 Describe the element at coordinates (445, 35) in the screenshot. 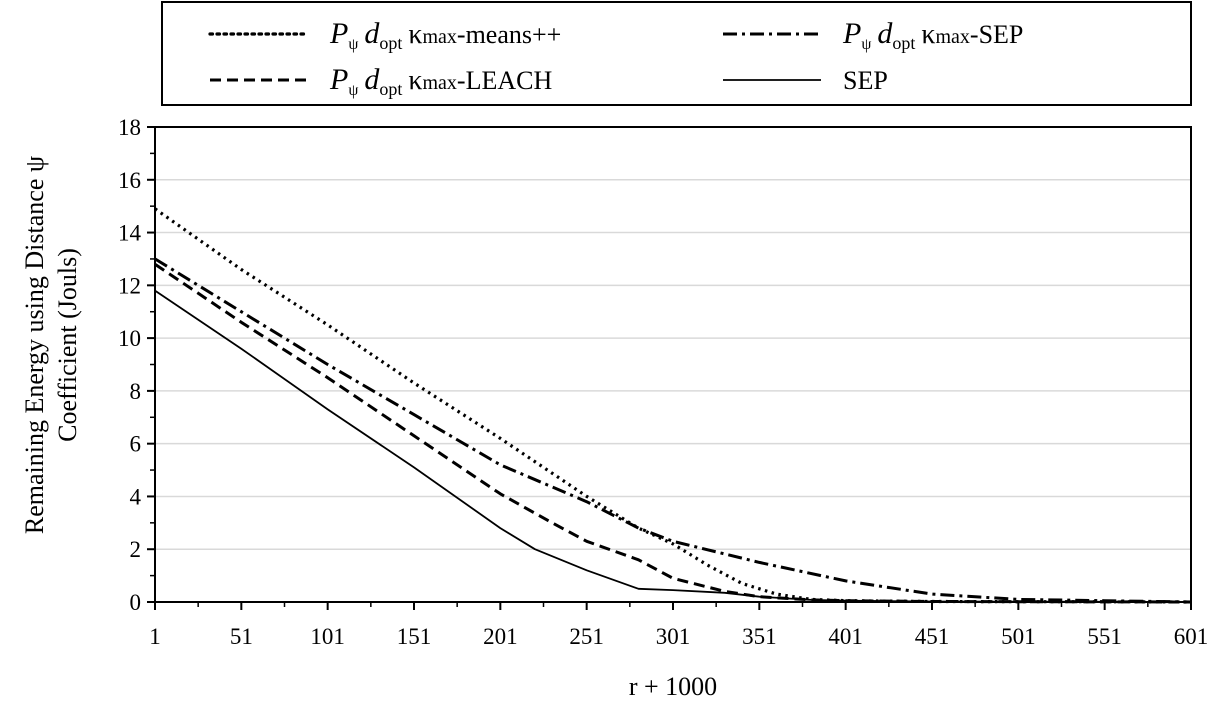

I see `legend-label: Pψ dopt κmax-means++` at that location.